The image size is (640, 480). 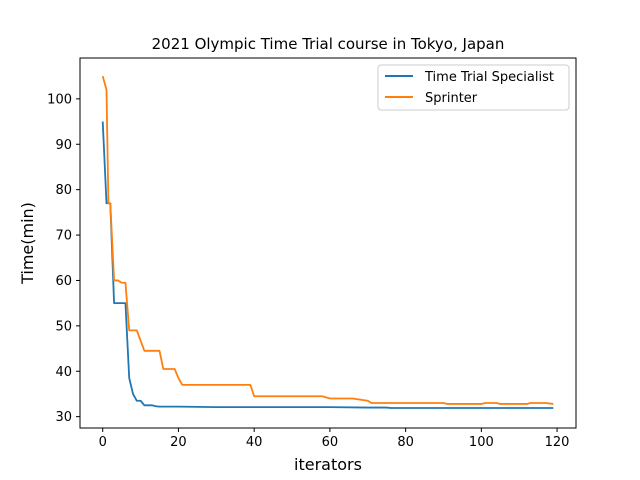 What do you see at coordinates (557, 442) in the screenshot?
I see `x-tick-label: 120` at bounding box center [557, 442].